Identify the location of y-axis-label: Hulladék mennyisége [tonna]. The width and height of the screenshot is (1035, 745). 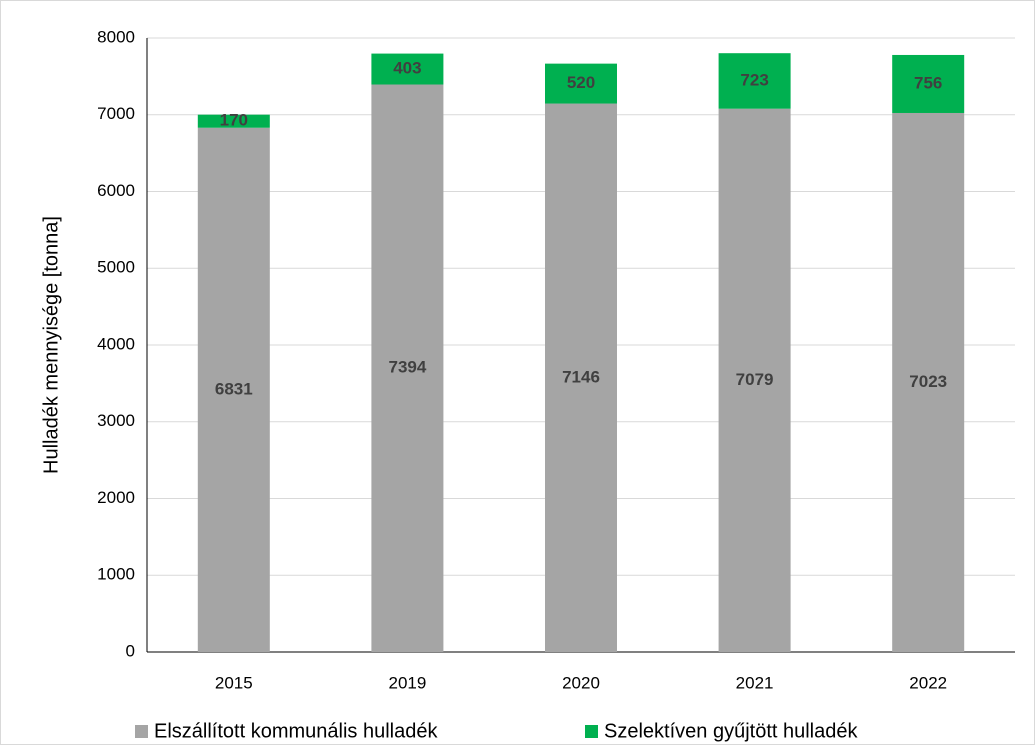
(51, 345).